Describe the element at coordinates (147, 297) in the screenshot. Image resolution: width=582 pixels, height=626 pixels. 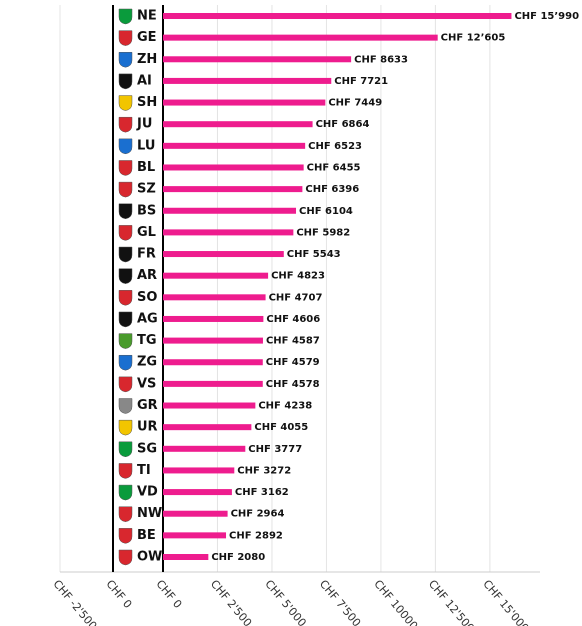
I see `category-label: SO` at that location.